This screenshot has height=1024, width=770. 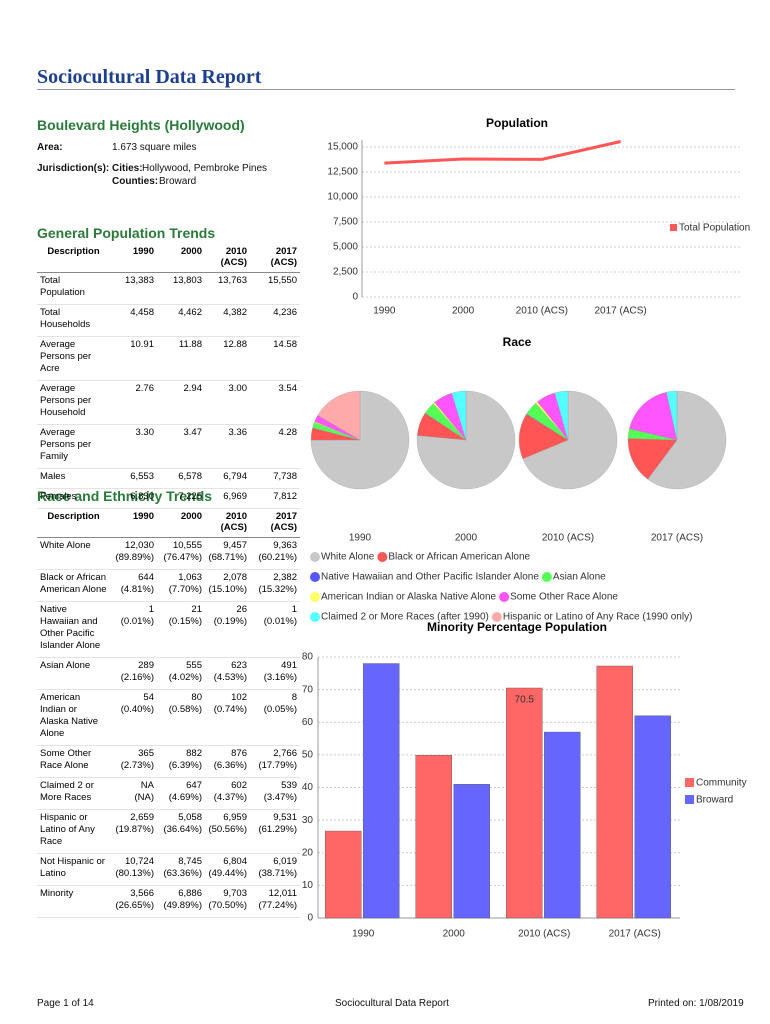 What do you see at coordinates (133, 446) in the screenshot?
I see `cell: 3.30` at bounding box center [133, 446].